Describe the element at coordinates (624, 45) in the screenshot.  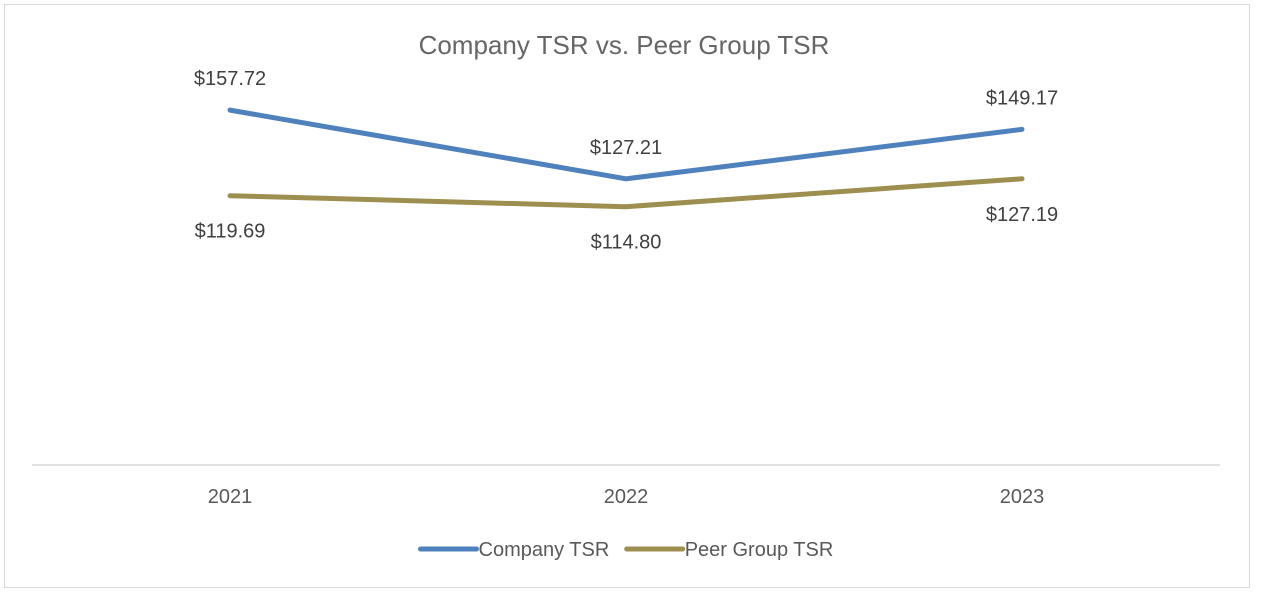
I see `chart-title: Company TSR vs. Peer Group TSR` at that location.